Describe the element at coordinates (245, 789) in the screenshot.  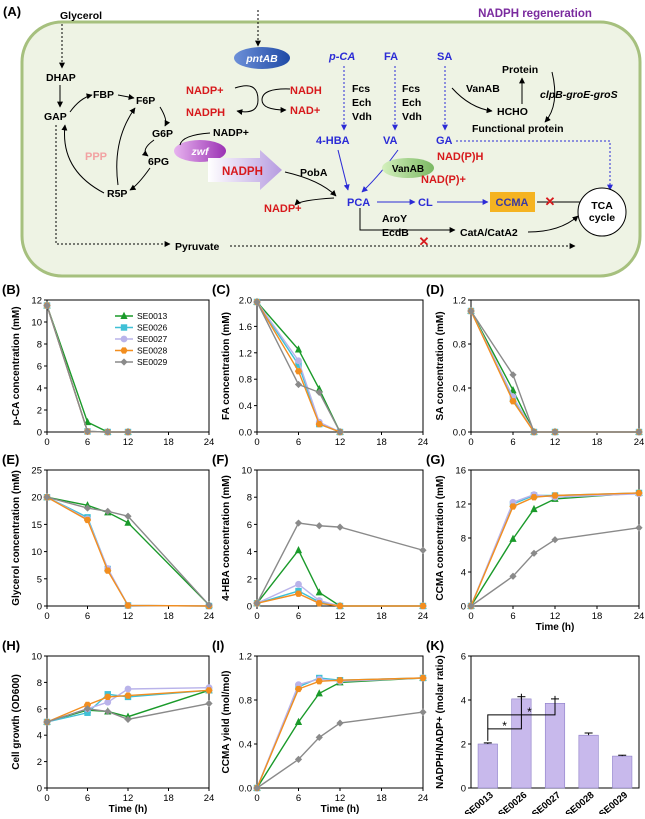
I see `ytick-label-I-0: 0.0` at that location.